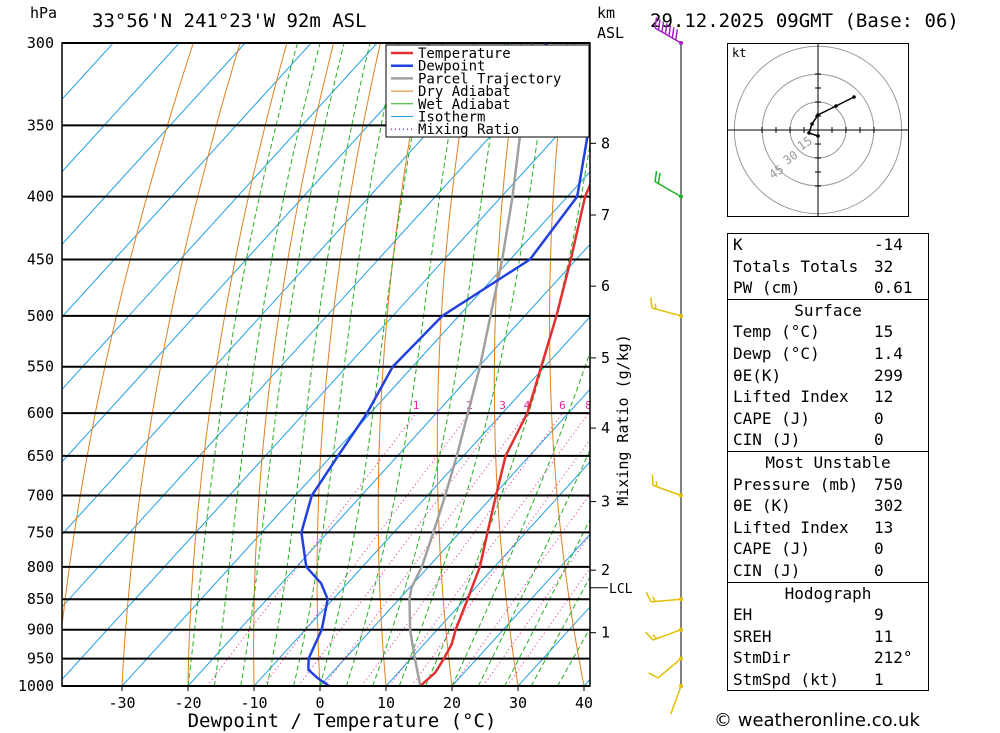 This screenshot has width=1000, height=733. I want to click on x-axis-label: Dewpoint / Temperature (°C), so click(342, 721).